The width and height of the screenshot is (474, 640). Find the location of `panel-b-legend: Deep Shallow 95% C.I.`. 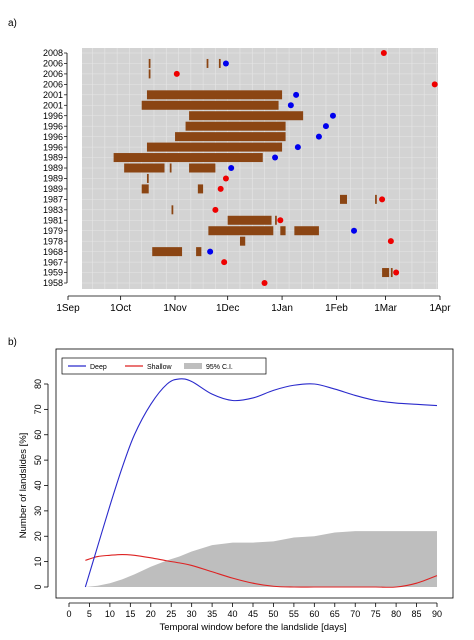

panel-b-legend: Deep Shallow 95% C.I. is located at coordinates (164, 366).